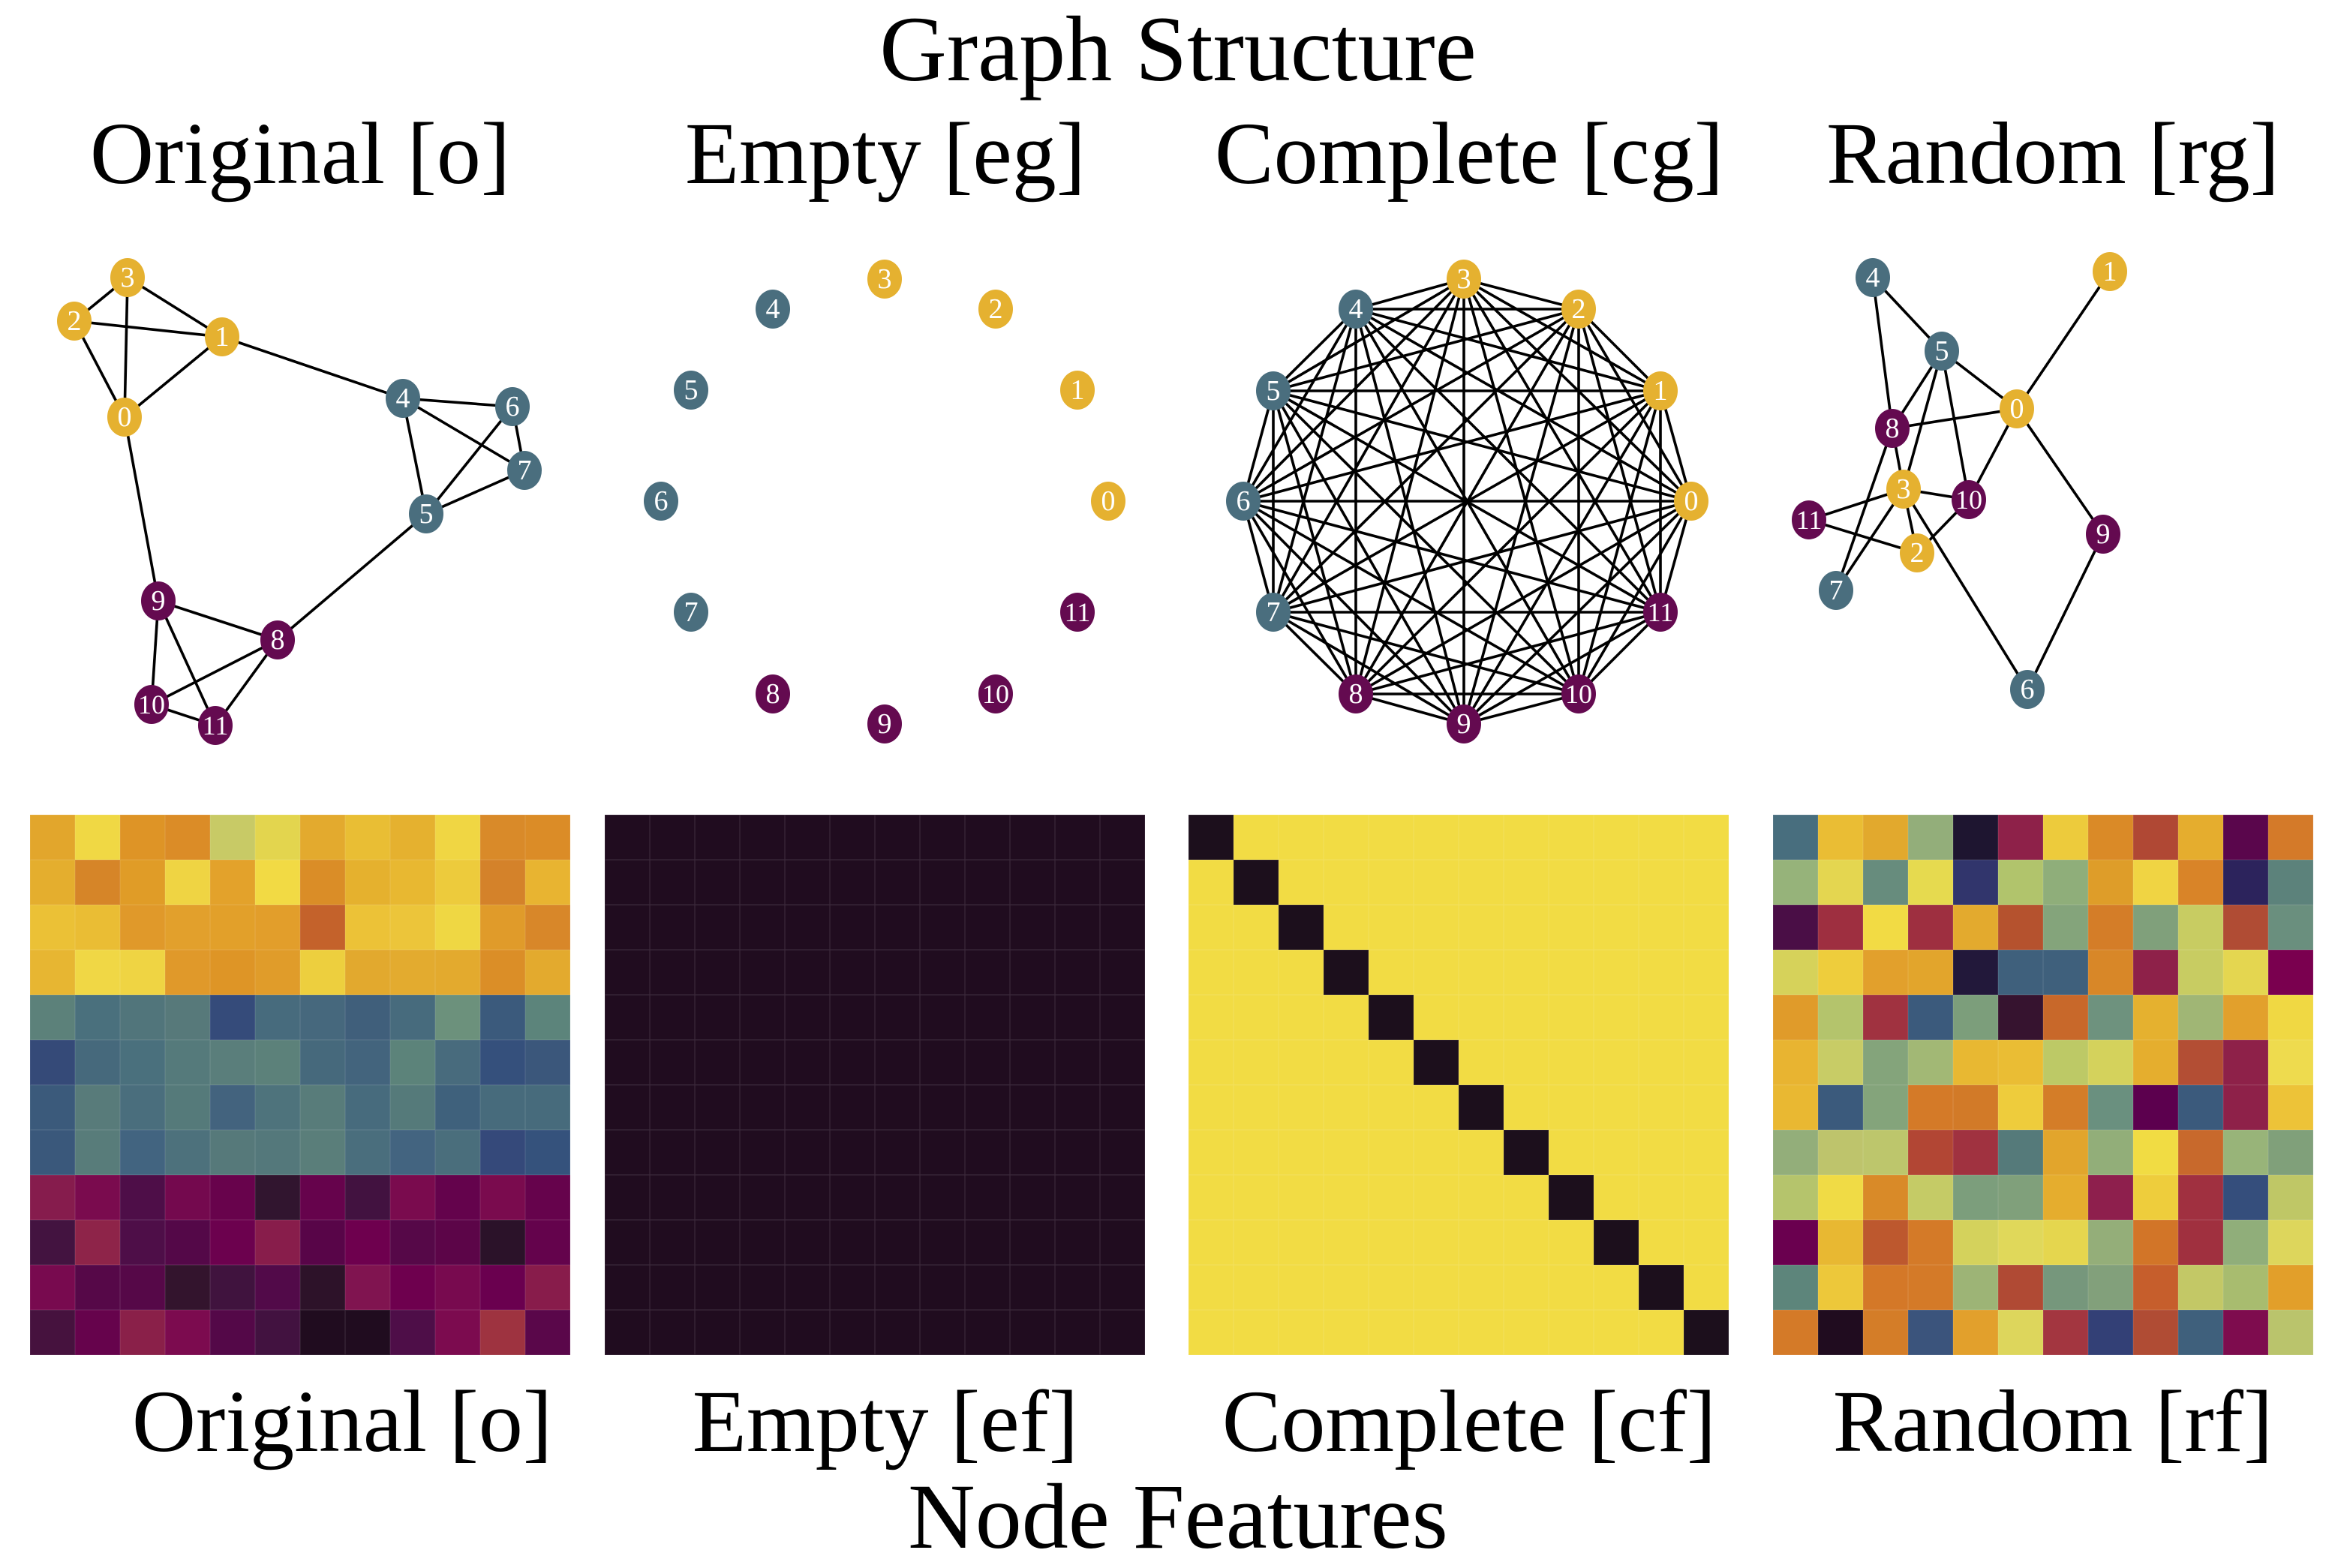 Image resolution: width=2350 pixels, height=1568 pixels. I want to click on node-features-title: Node Features, so click(1178, 1517).